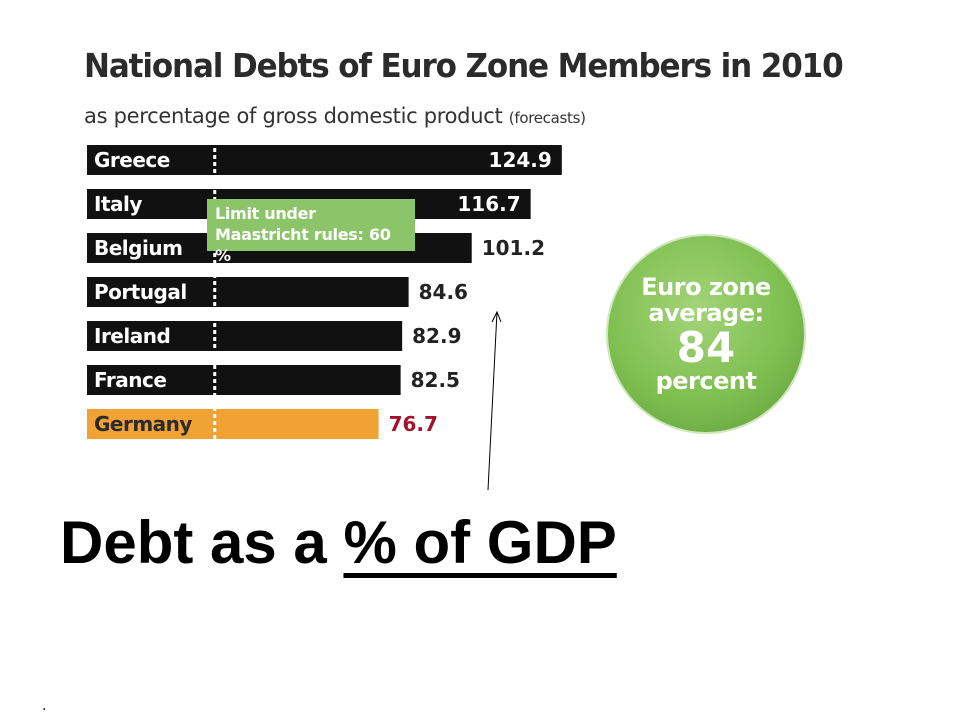 This screenshot has width=960, height=720. I want to click on maastricht-limit-label: Limit under Maastricht rules: 60 %, so click(311, 232).